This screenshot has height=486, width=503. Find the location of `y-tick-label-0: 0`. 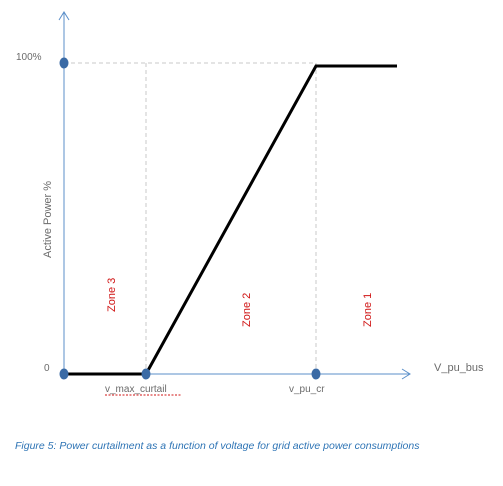

y-tick-label-0: 0 is located at coordinates (47, 368).